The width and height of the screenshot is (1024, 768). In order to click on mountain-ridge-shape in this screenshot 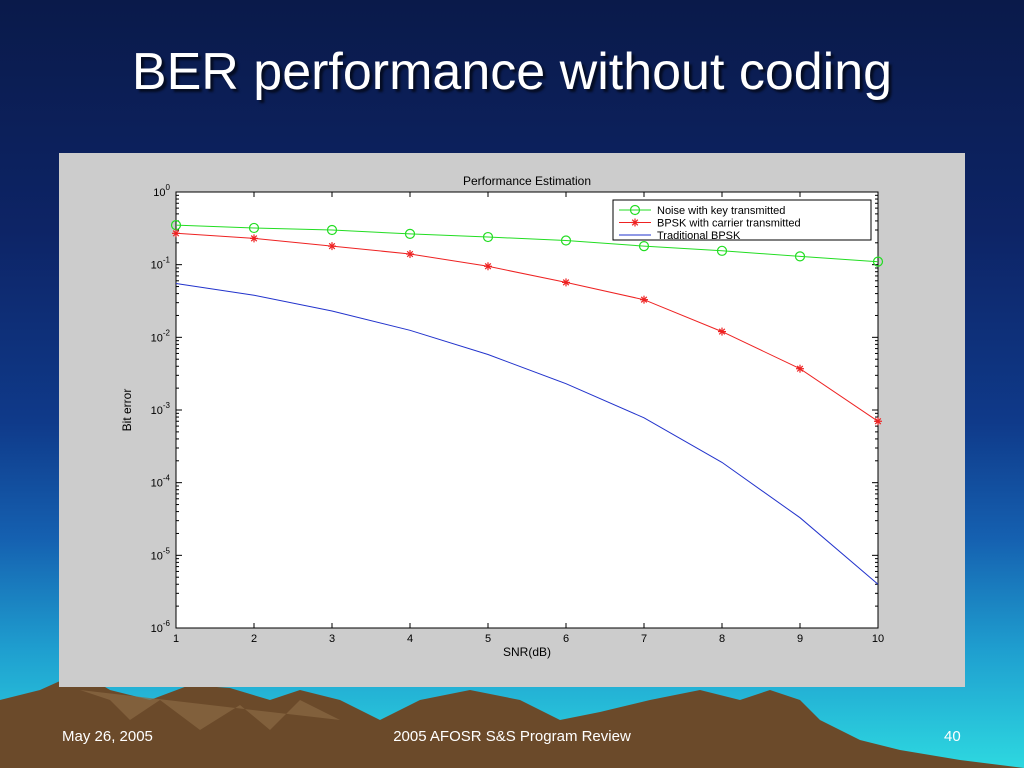, I will do `click(210, 710)`.